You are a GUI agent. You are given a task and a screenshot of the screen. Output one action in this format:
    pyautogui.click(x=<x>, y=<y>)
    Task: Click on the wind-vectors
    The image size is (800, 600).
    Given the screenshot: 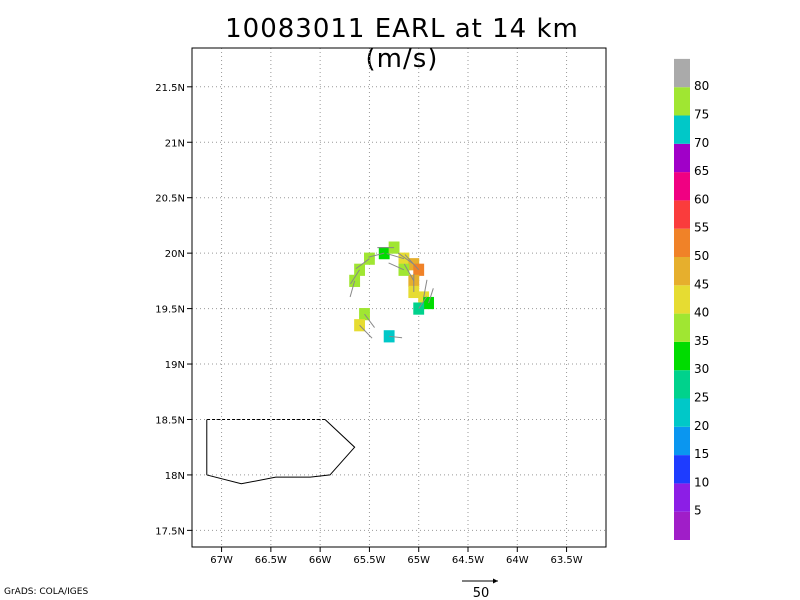 What is the action you would take?
    pyautogui.click(x=391, y=293)
    